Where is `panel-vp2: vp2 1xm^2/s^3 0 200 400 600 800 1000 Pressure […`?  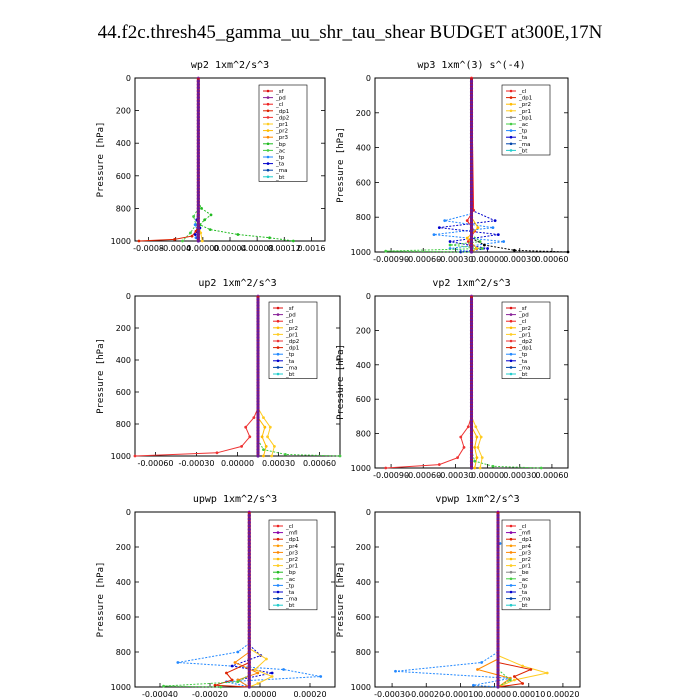
panel-vp2: vp2 1xm^2/s^3 0 200 400 600 800 1000 Pressure [… is located at coordinates (452, 379).